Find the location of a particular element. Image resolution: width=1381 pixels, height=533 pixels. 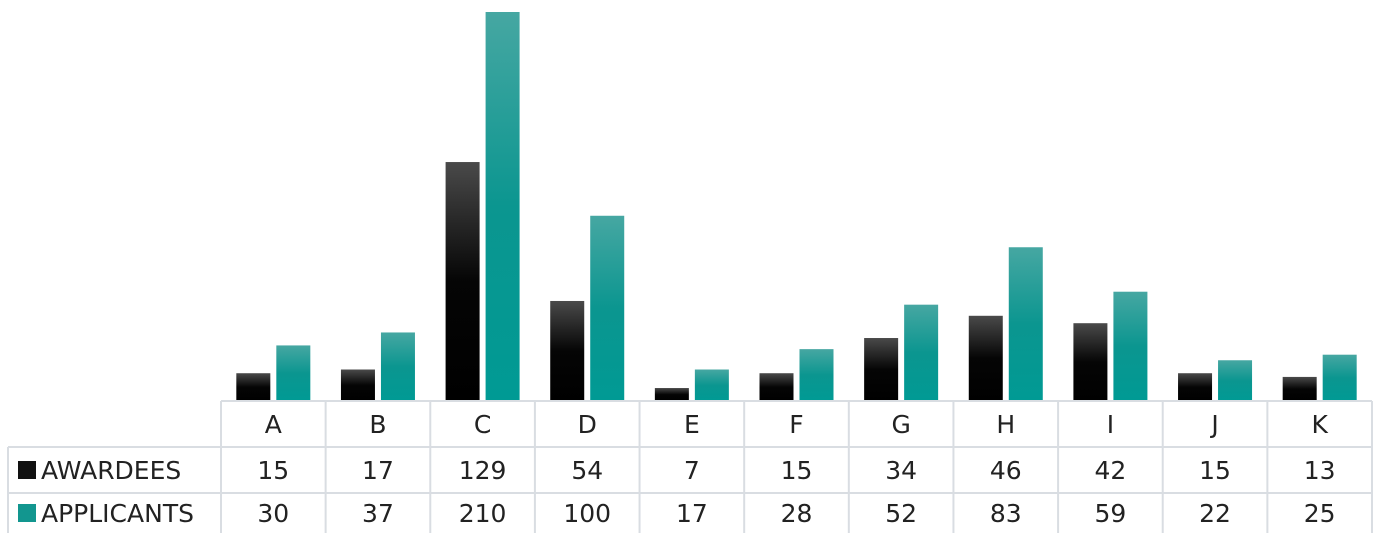

x-tick-label: E is located at coordinates (692, 424).